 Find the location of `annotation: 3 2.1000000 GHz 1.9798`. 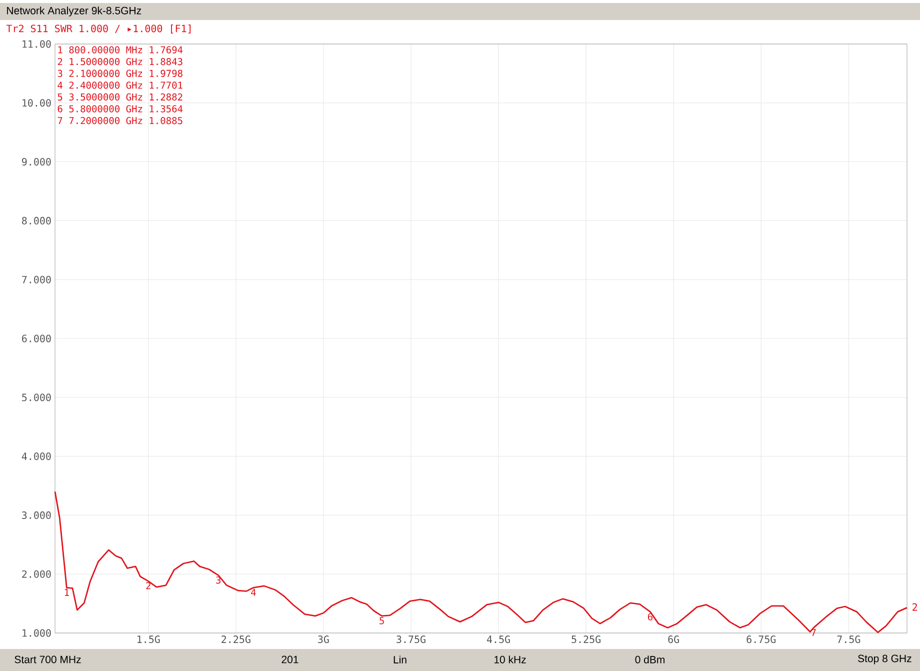

annotation: 3 2.1000000 GHz 1.9798 is located at coordinates (120, 73).